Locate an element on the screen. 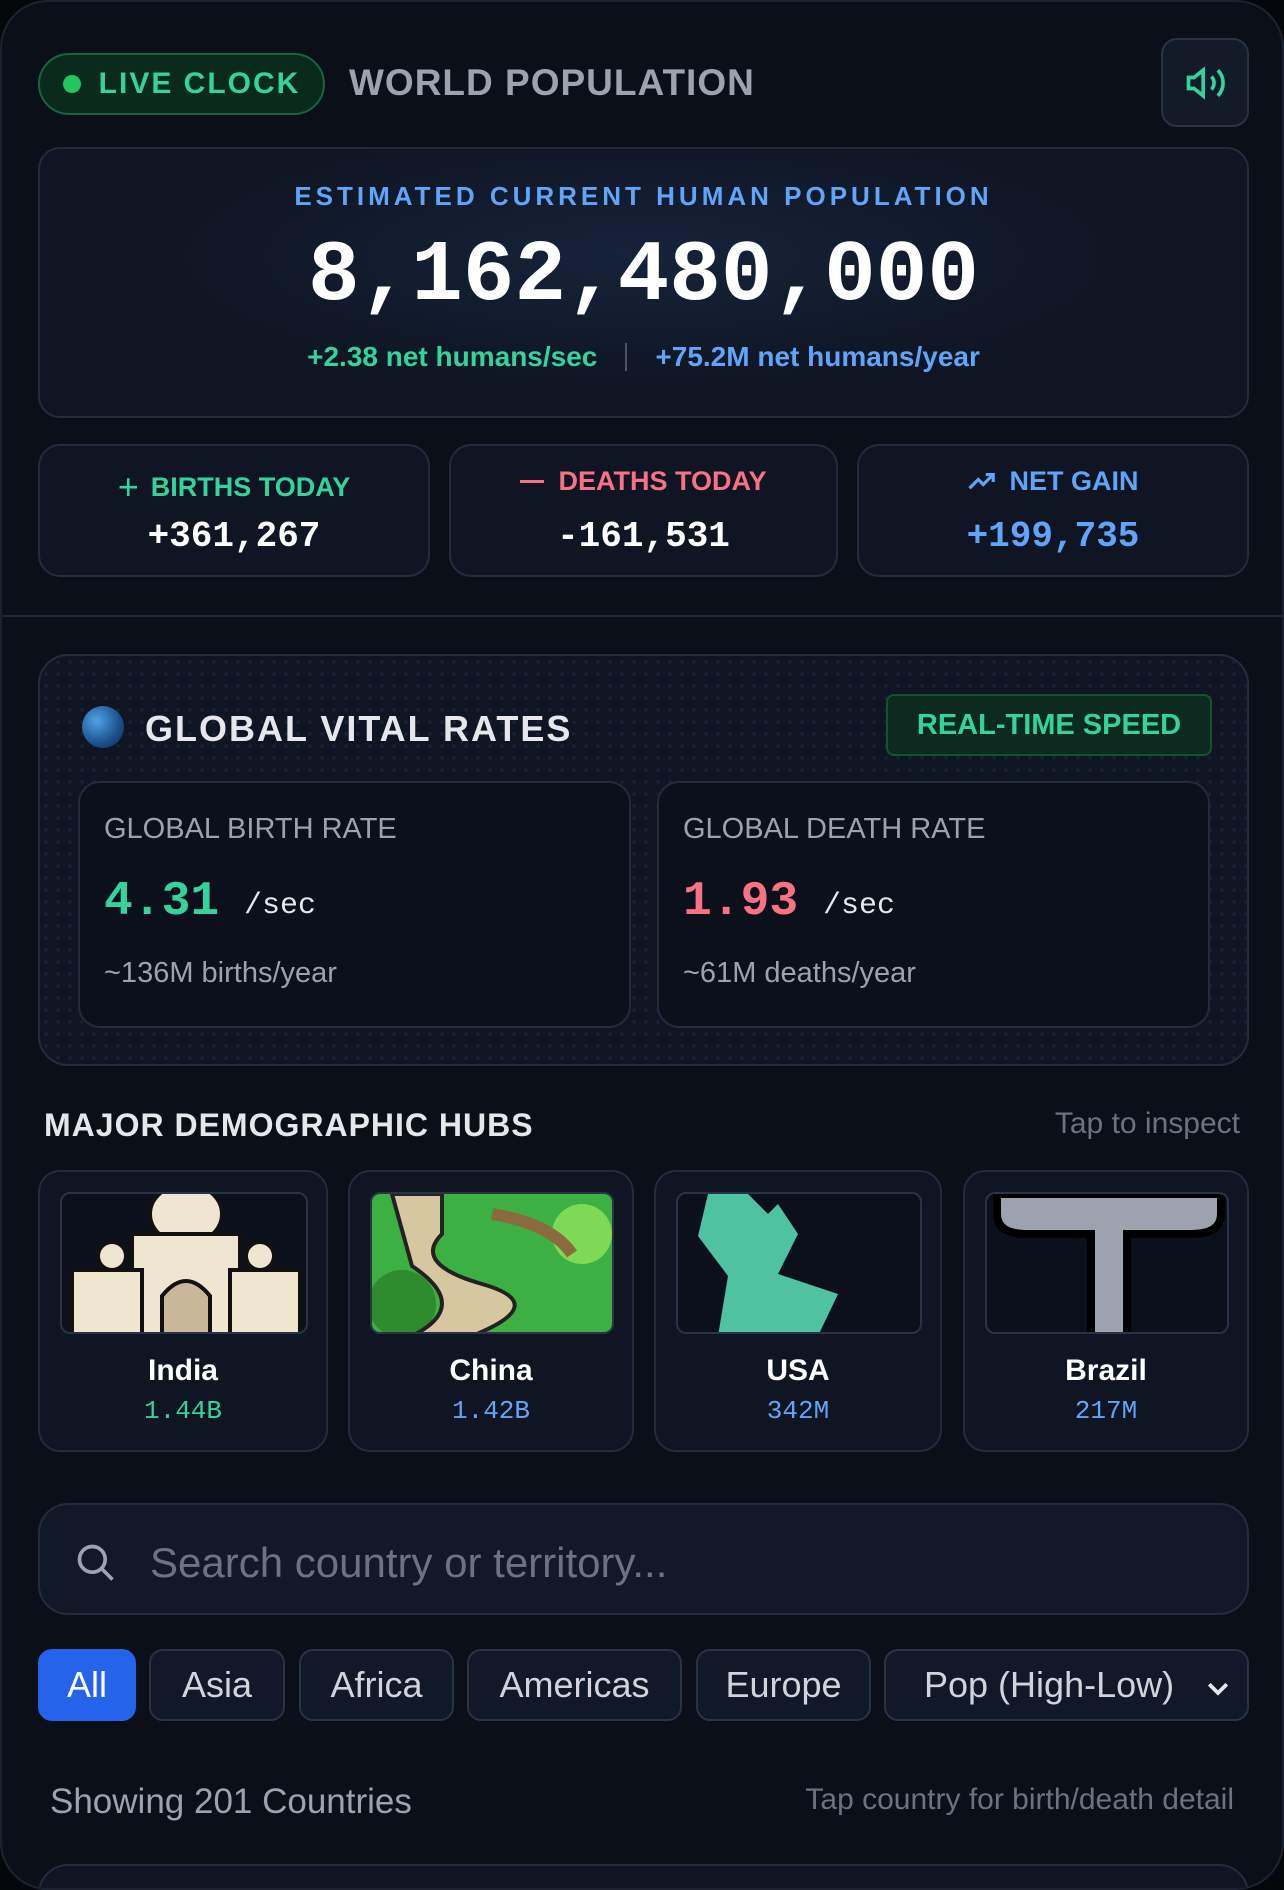 This screenshot has width=1284, height=1890. stat-head: + BIRTHS TODAY is located at coordinates (234, 487).